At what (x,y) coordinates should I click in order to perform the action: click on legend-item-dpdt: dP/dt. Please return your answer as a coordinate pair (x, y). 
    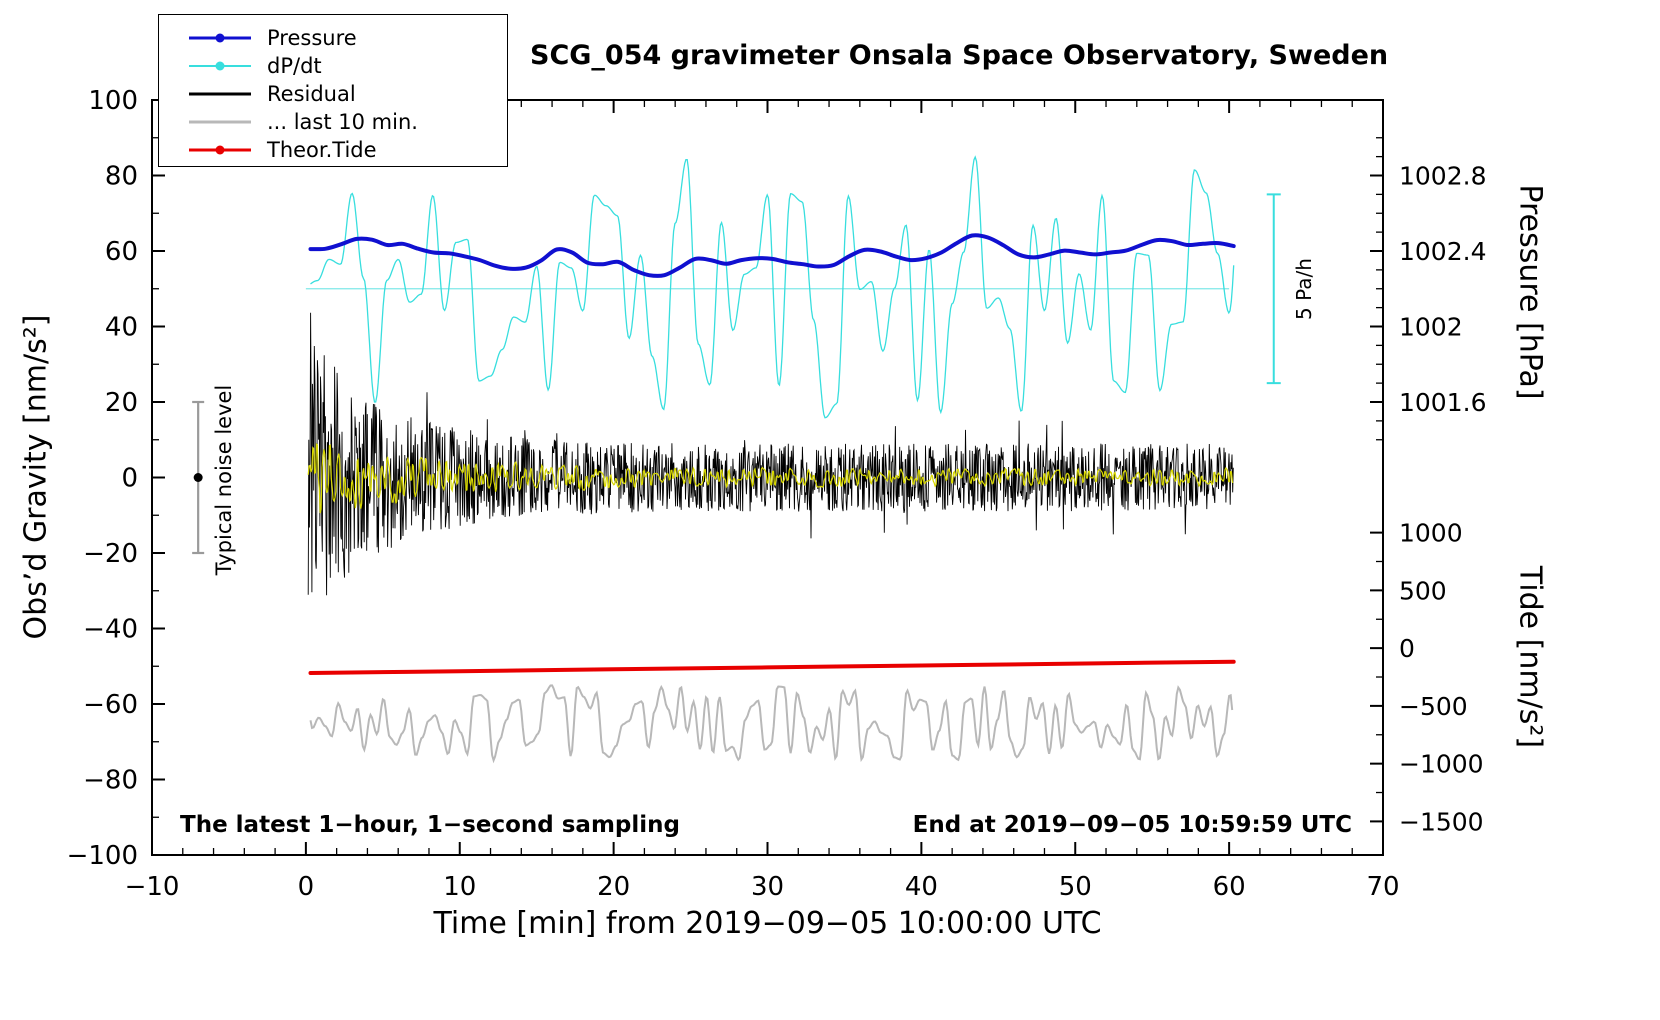
    Looking at the image, I should click on (348, 66).